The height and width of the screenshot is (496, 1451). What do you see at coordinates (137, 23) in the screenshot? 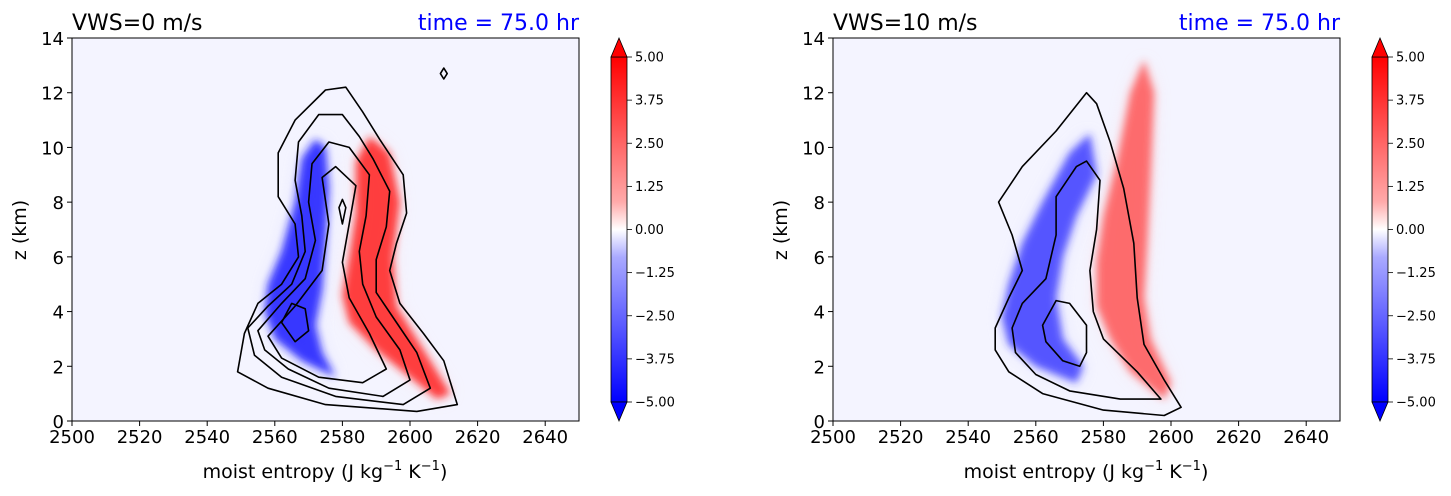
I see `chart-title: VWS=0 m/s` at bounding box center [137, 23].